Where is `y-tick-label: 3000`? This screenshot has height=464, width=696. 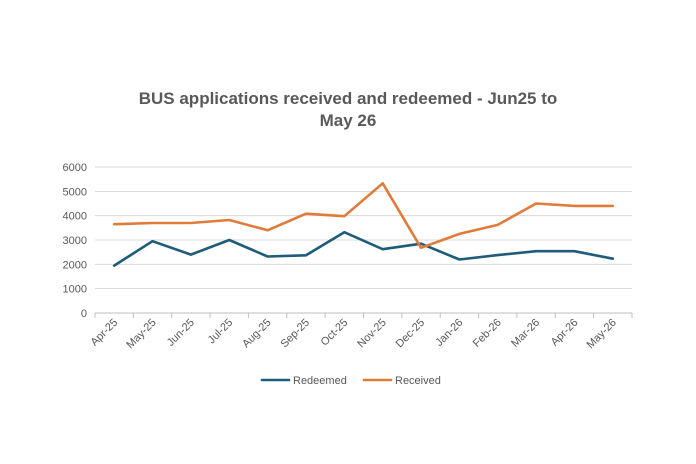
y-tick-label: 3000 is located at coordinates (75, 241).